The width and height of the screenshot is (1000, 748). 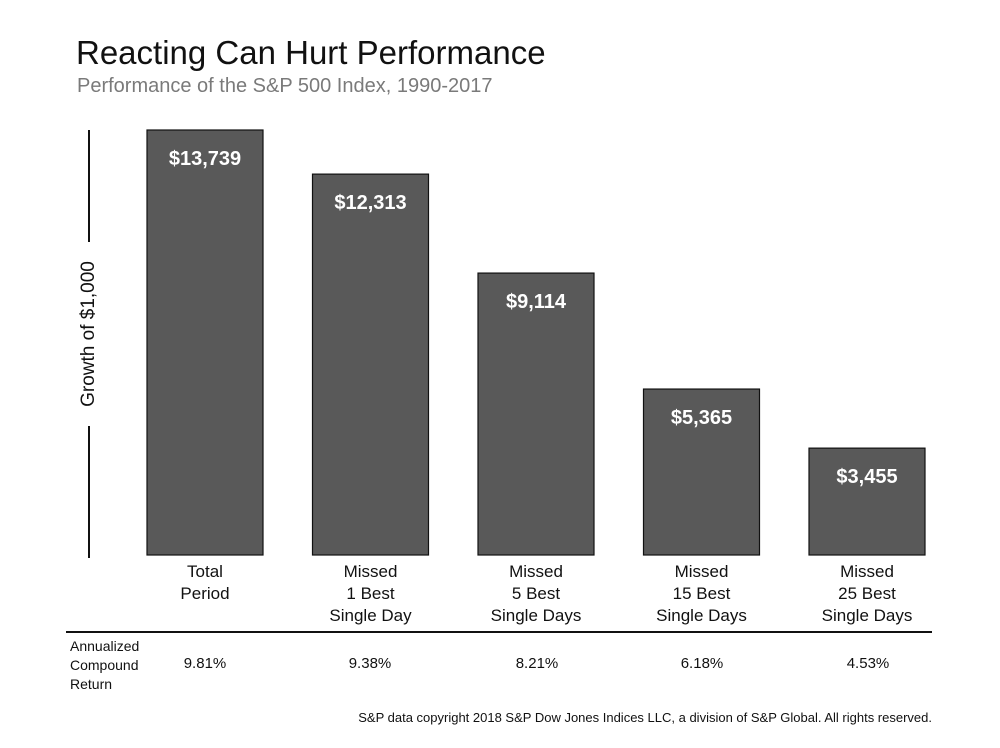 I want to click on annualized-label-line: Compound, so click(x=104, y=665).